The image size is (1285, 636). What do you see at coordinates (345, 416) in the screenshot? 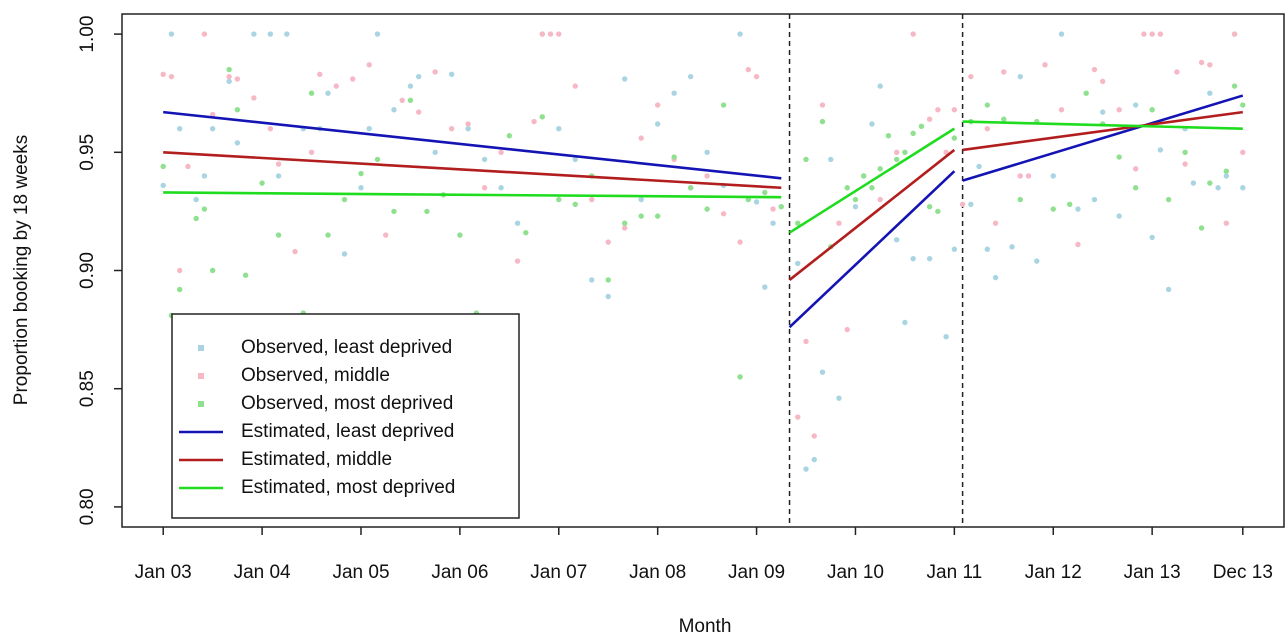
I see `legend-box` at bounding box center [345, 416].